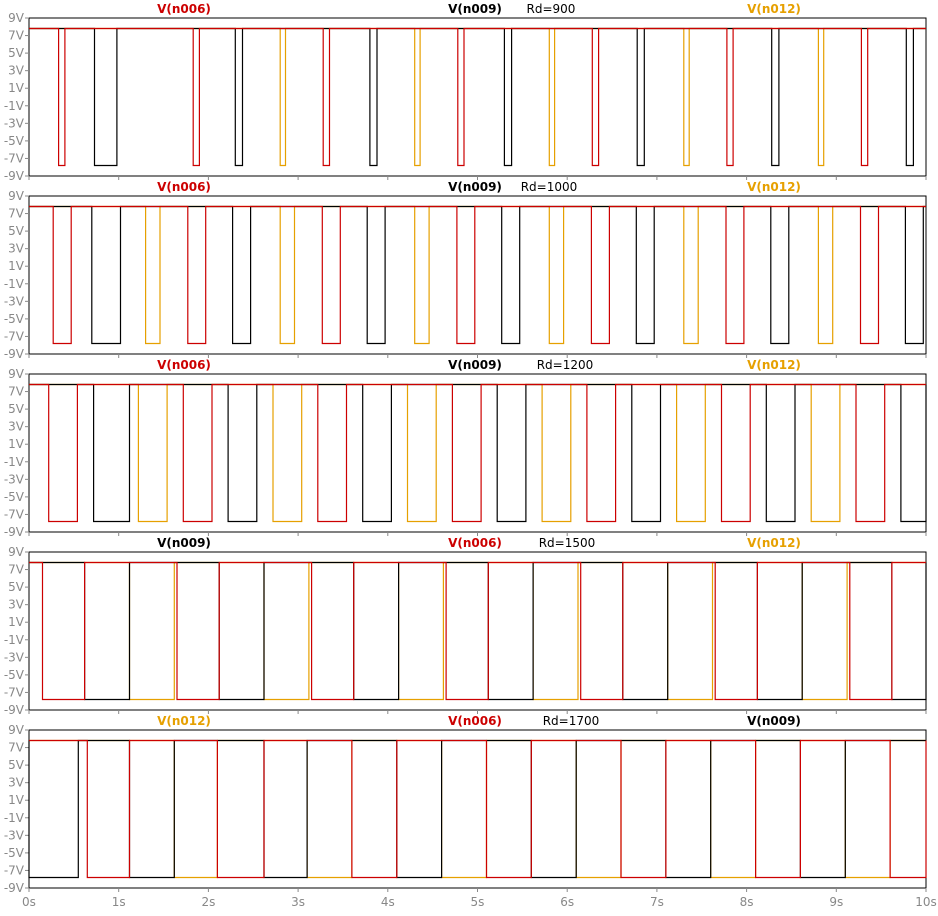 This screenshot has width=938, height=916. What do you see at coordinates (298, 902) in the screenshot?
I see `x-tick-label: 3s` at bounding box center [298, 902].